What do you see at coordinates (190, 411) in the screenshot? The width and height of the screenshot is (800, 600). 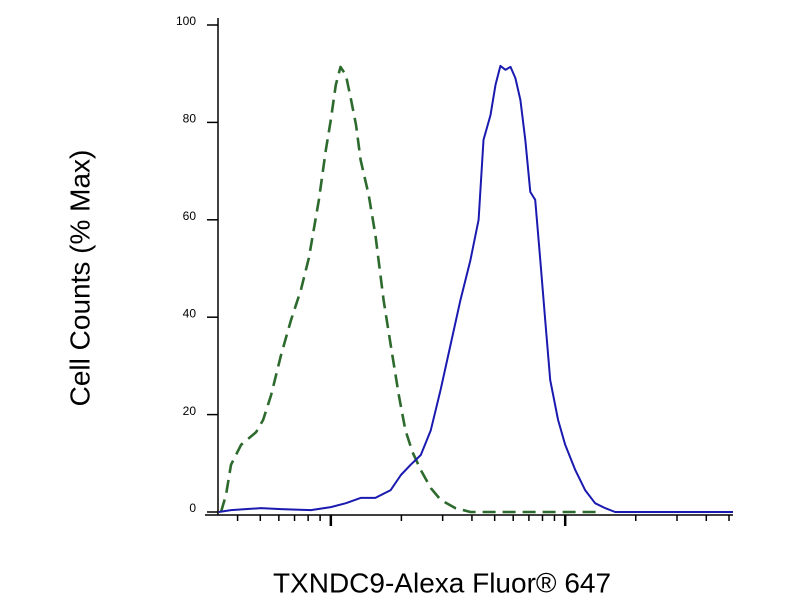 I see `y-tick-label: 20` at bounding box center [190, 411].